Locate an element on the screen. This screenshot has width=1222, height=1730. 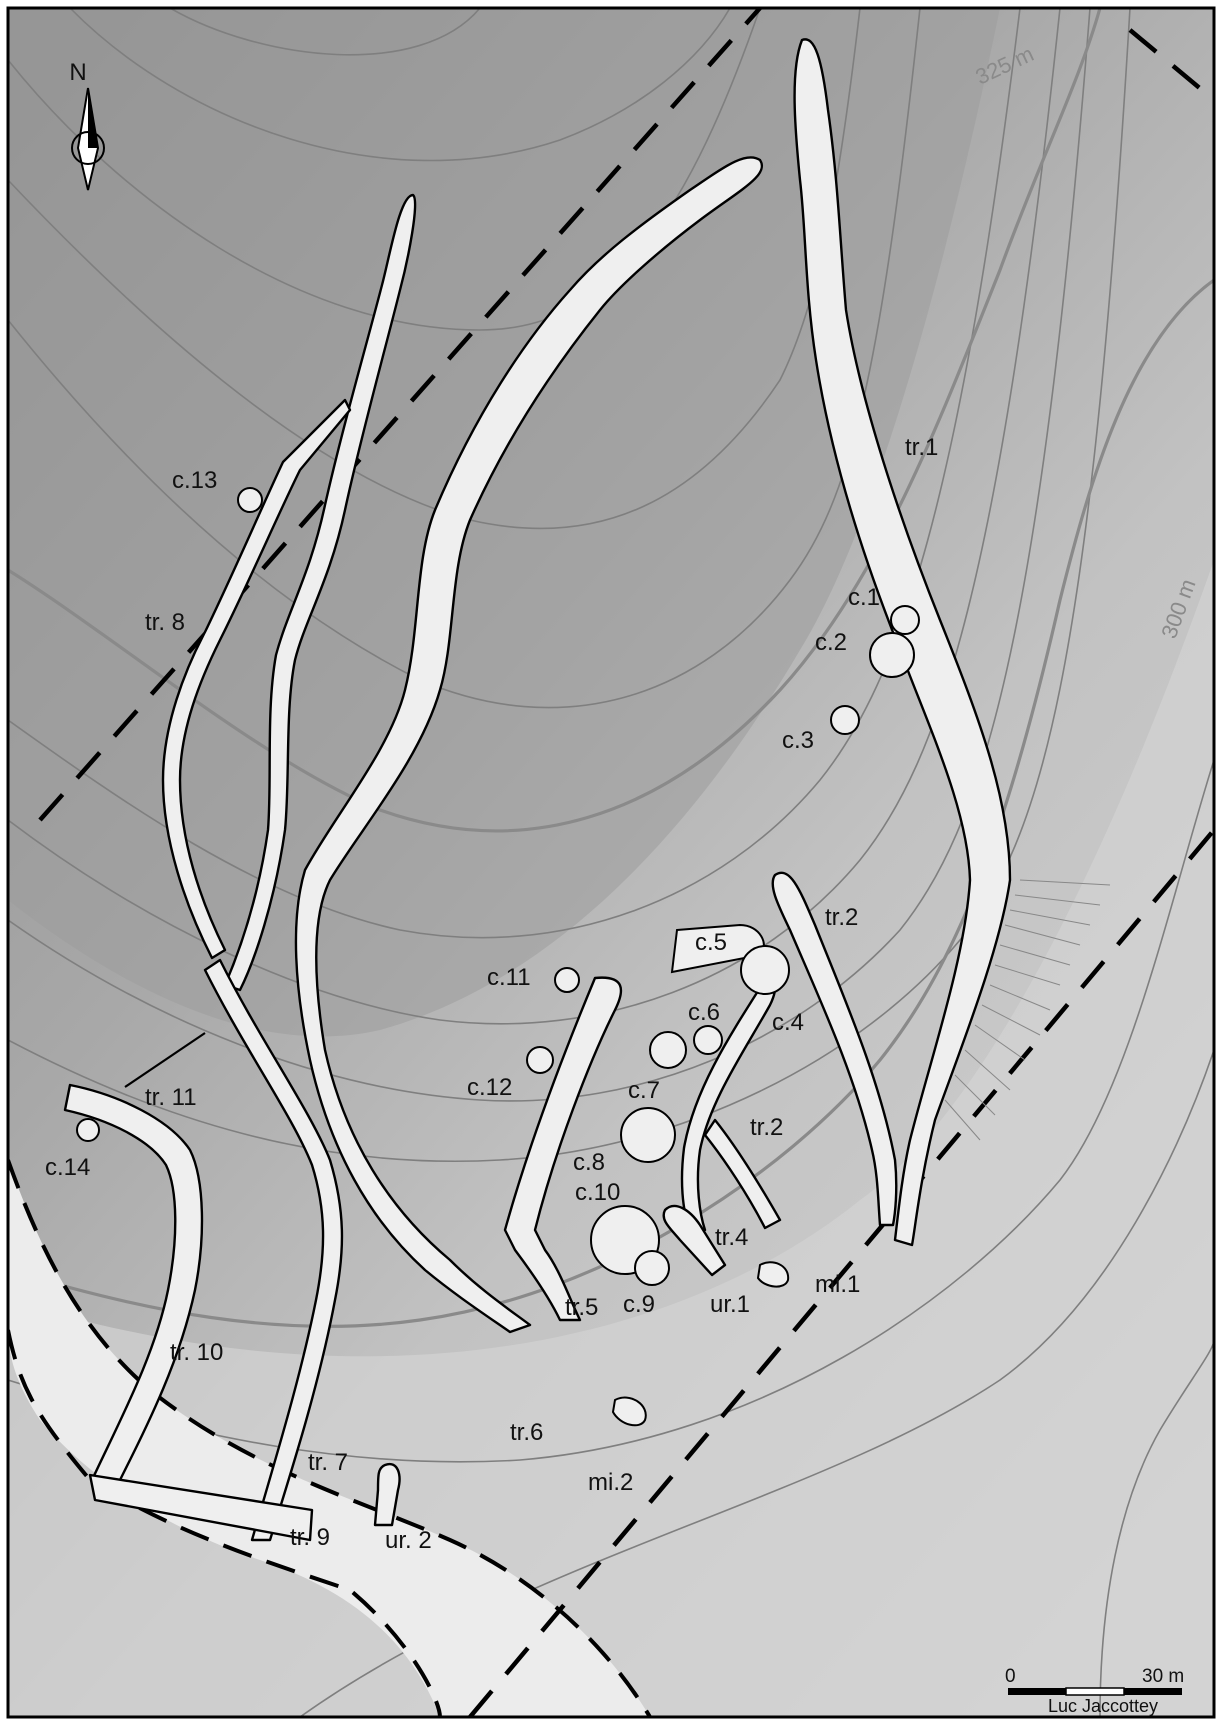
crater-c12 is located at coordinates (540, 1060).